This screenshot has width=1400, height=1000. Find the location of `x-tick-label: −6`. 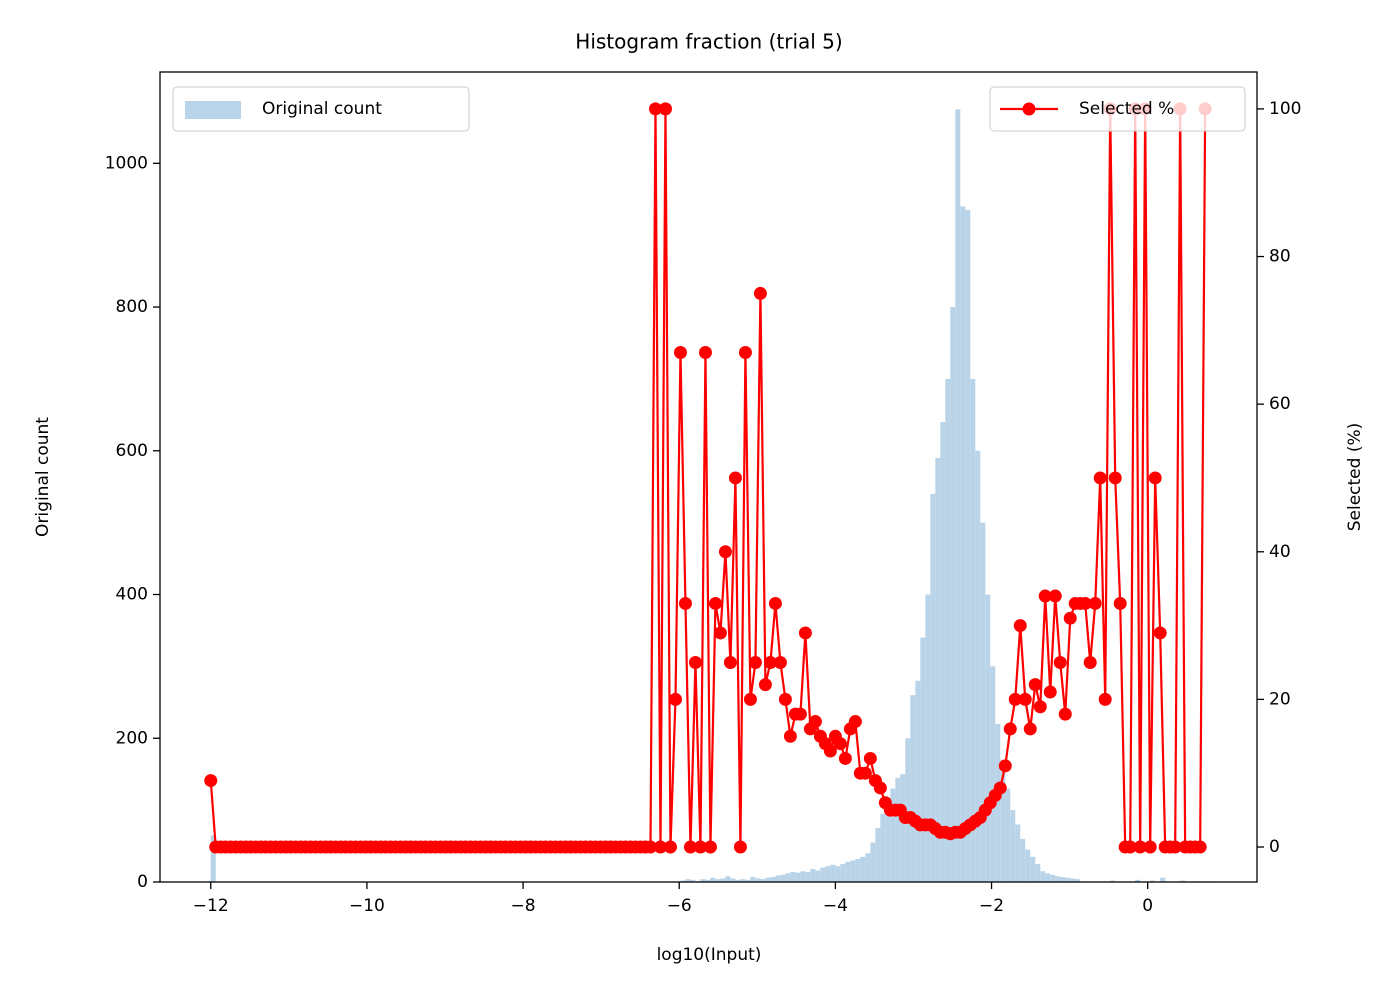

x-tick-label: −6 is located at coordinates (679, 906).